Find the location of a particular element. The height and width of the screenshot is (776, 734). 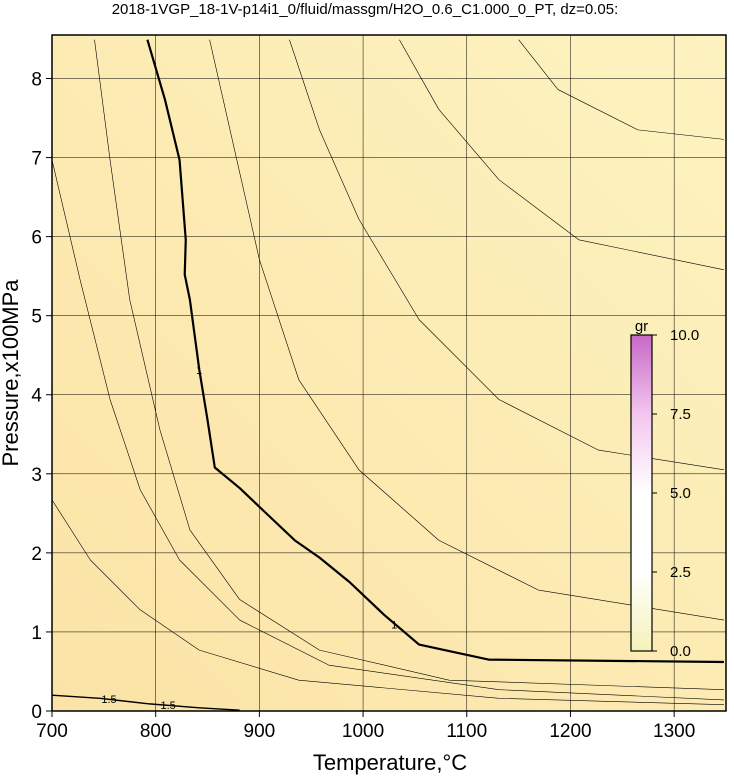

colorbar-label: gr is located at coordinates (641, 326).